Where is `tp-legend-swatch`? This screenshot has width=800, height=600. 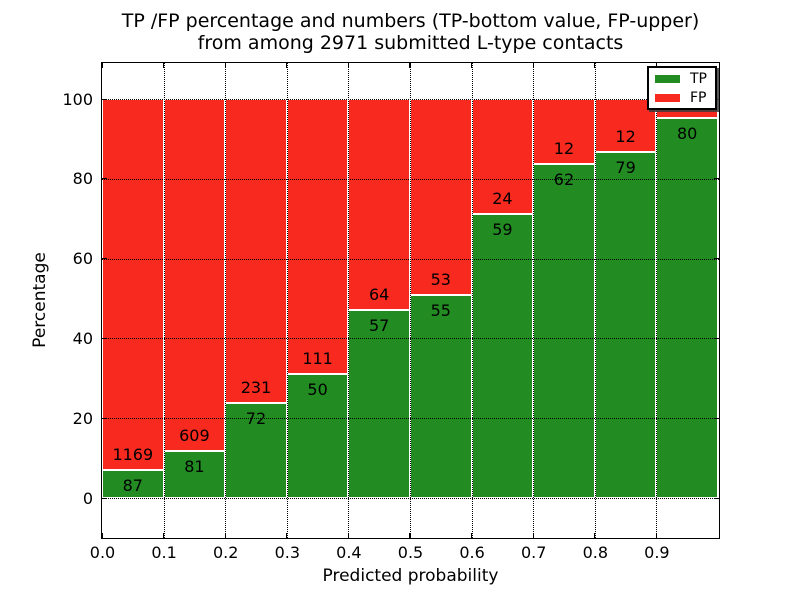 tp-legend-swatch is located at coordinates (667, 78).